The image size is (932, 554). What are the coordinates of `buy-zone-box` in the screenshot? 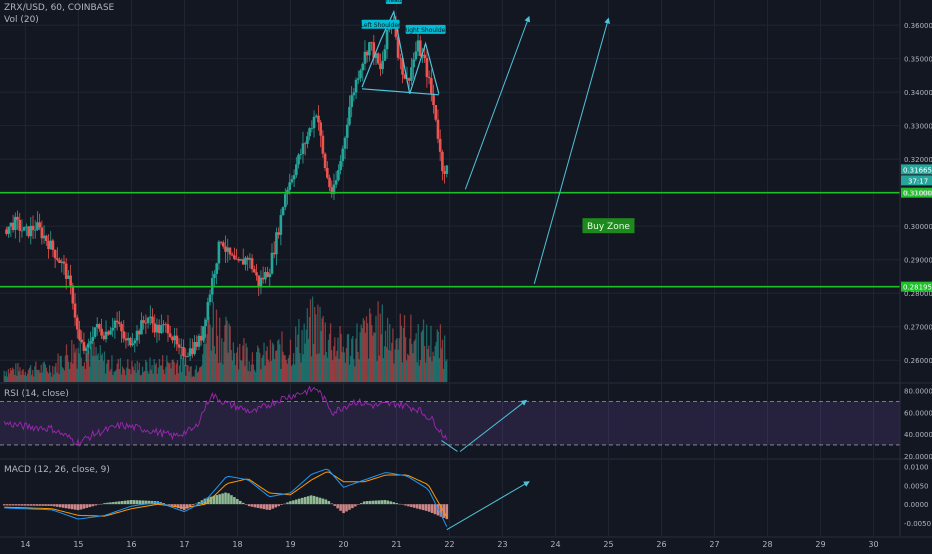 It's located at (608, 226).